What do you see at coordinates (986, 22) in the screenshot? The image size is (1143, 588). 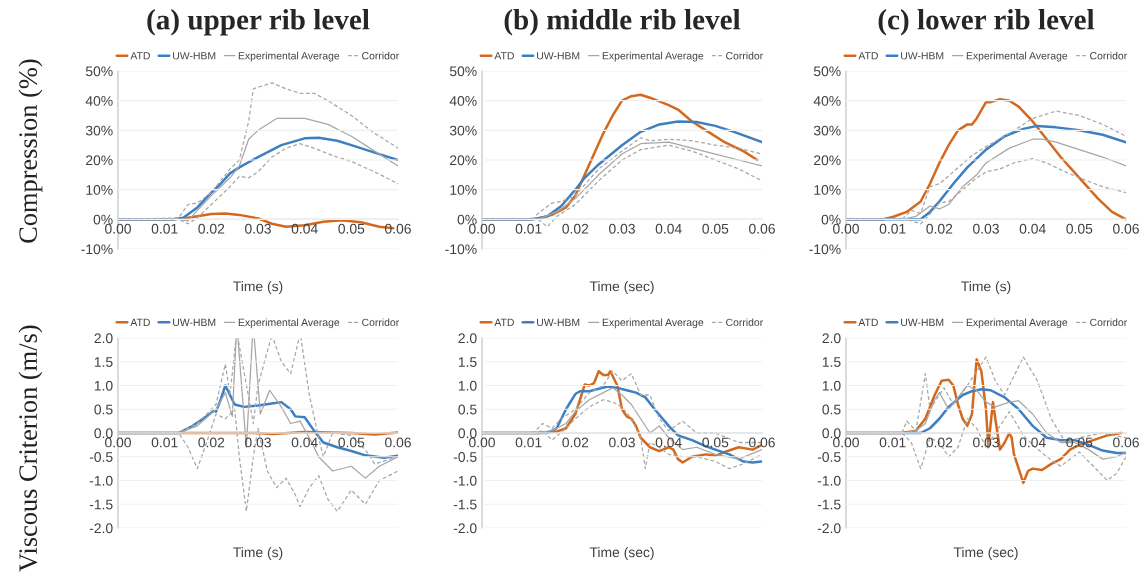 I see `chart-title: (c) lower rib level` at bounding box center [986, 22].